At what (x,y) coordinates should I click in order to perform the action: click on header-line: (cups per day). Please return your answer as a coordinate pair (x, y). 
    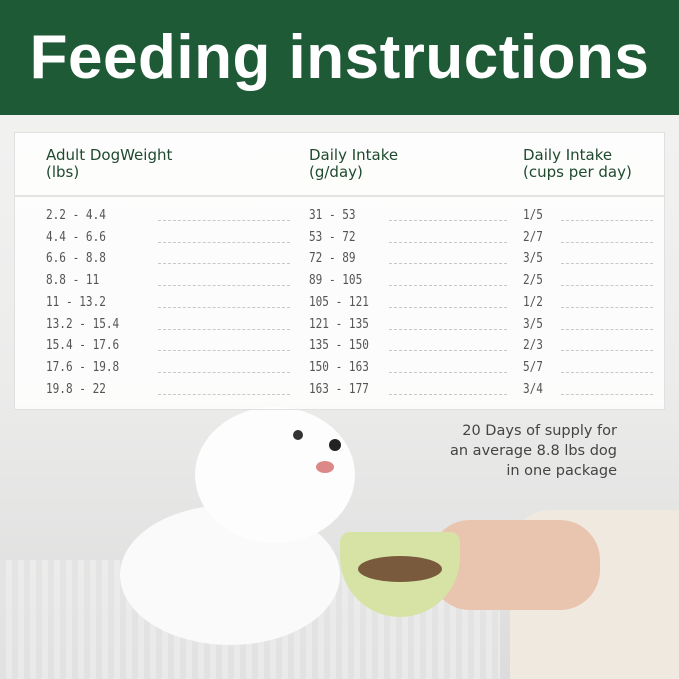
    Looking at the image, I should click on (577, 172).